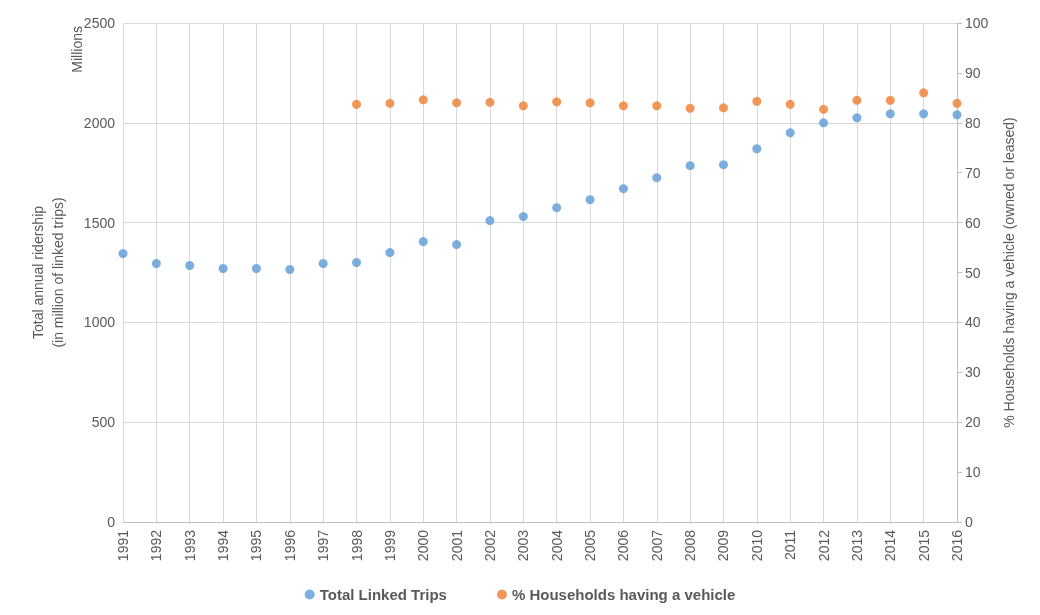 The width and height of the screenshot is (1040, 615). I want to click on x-tick-label: 2007, so click(656, 545).